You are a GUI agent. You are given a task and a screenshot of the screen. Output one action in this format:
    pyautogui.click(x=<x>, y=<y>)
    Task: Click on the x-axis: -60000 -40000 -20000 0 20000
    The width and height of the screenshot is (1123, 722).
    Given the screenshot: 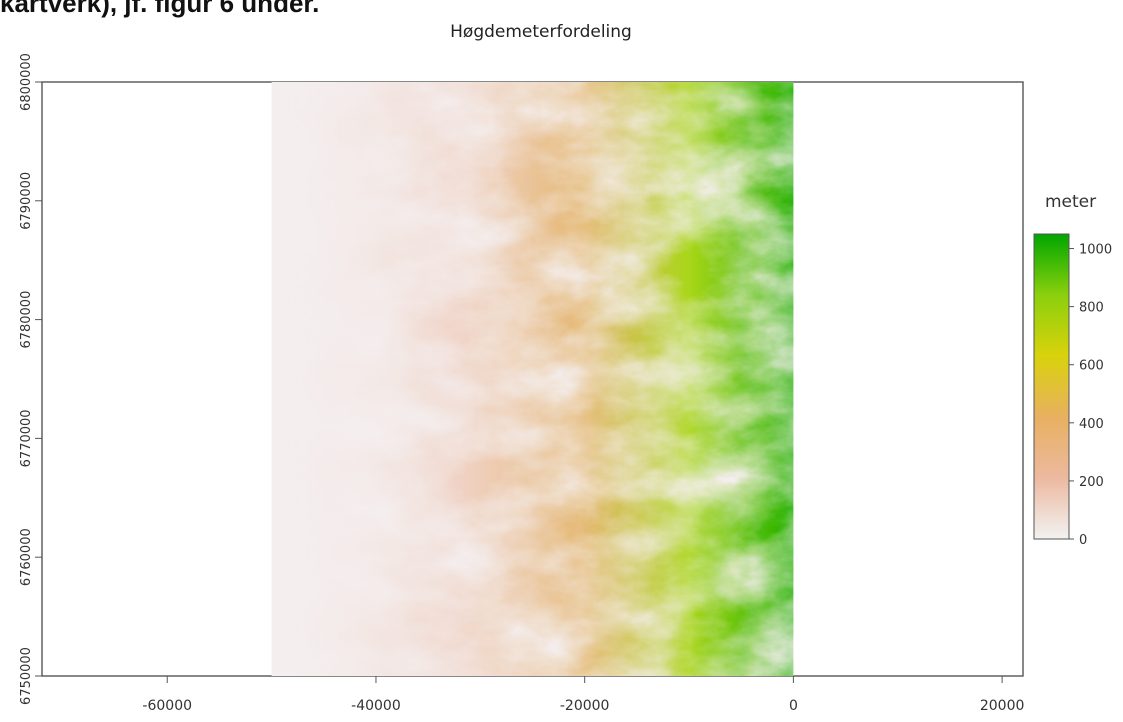 What is the action you would take?
    pyautogui.click(x=583, y=695)
    